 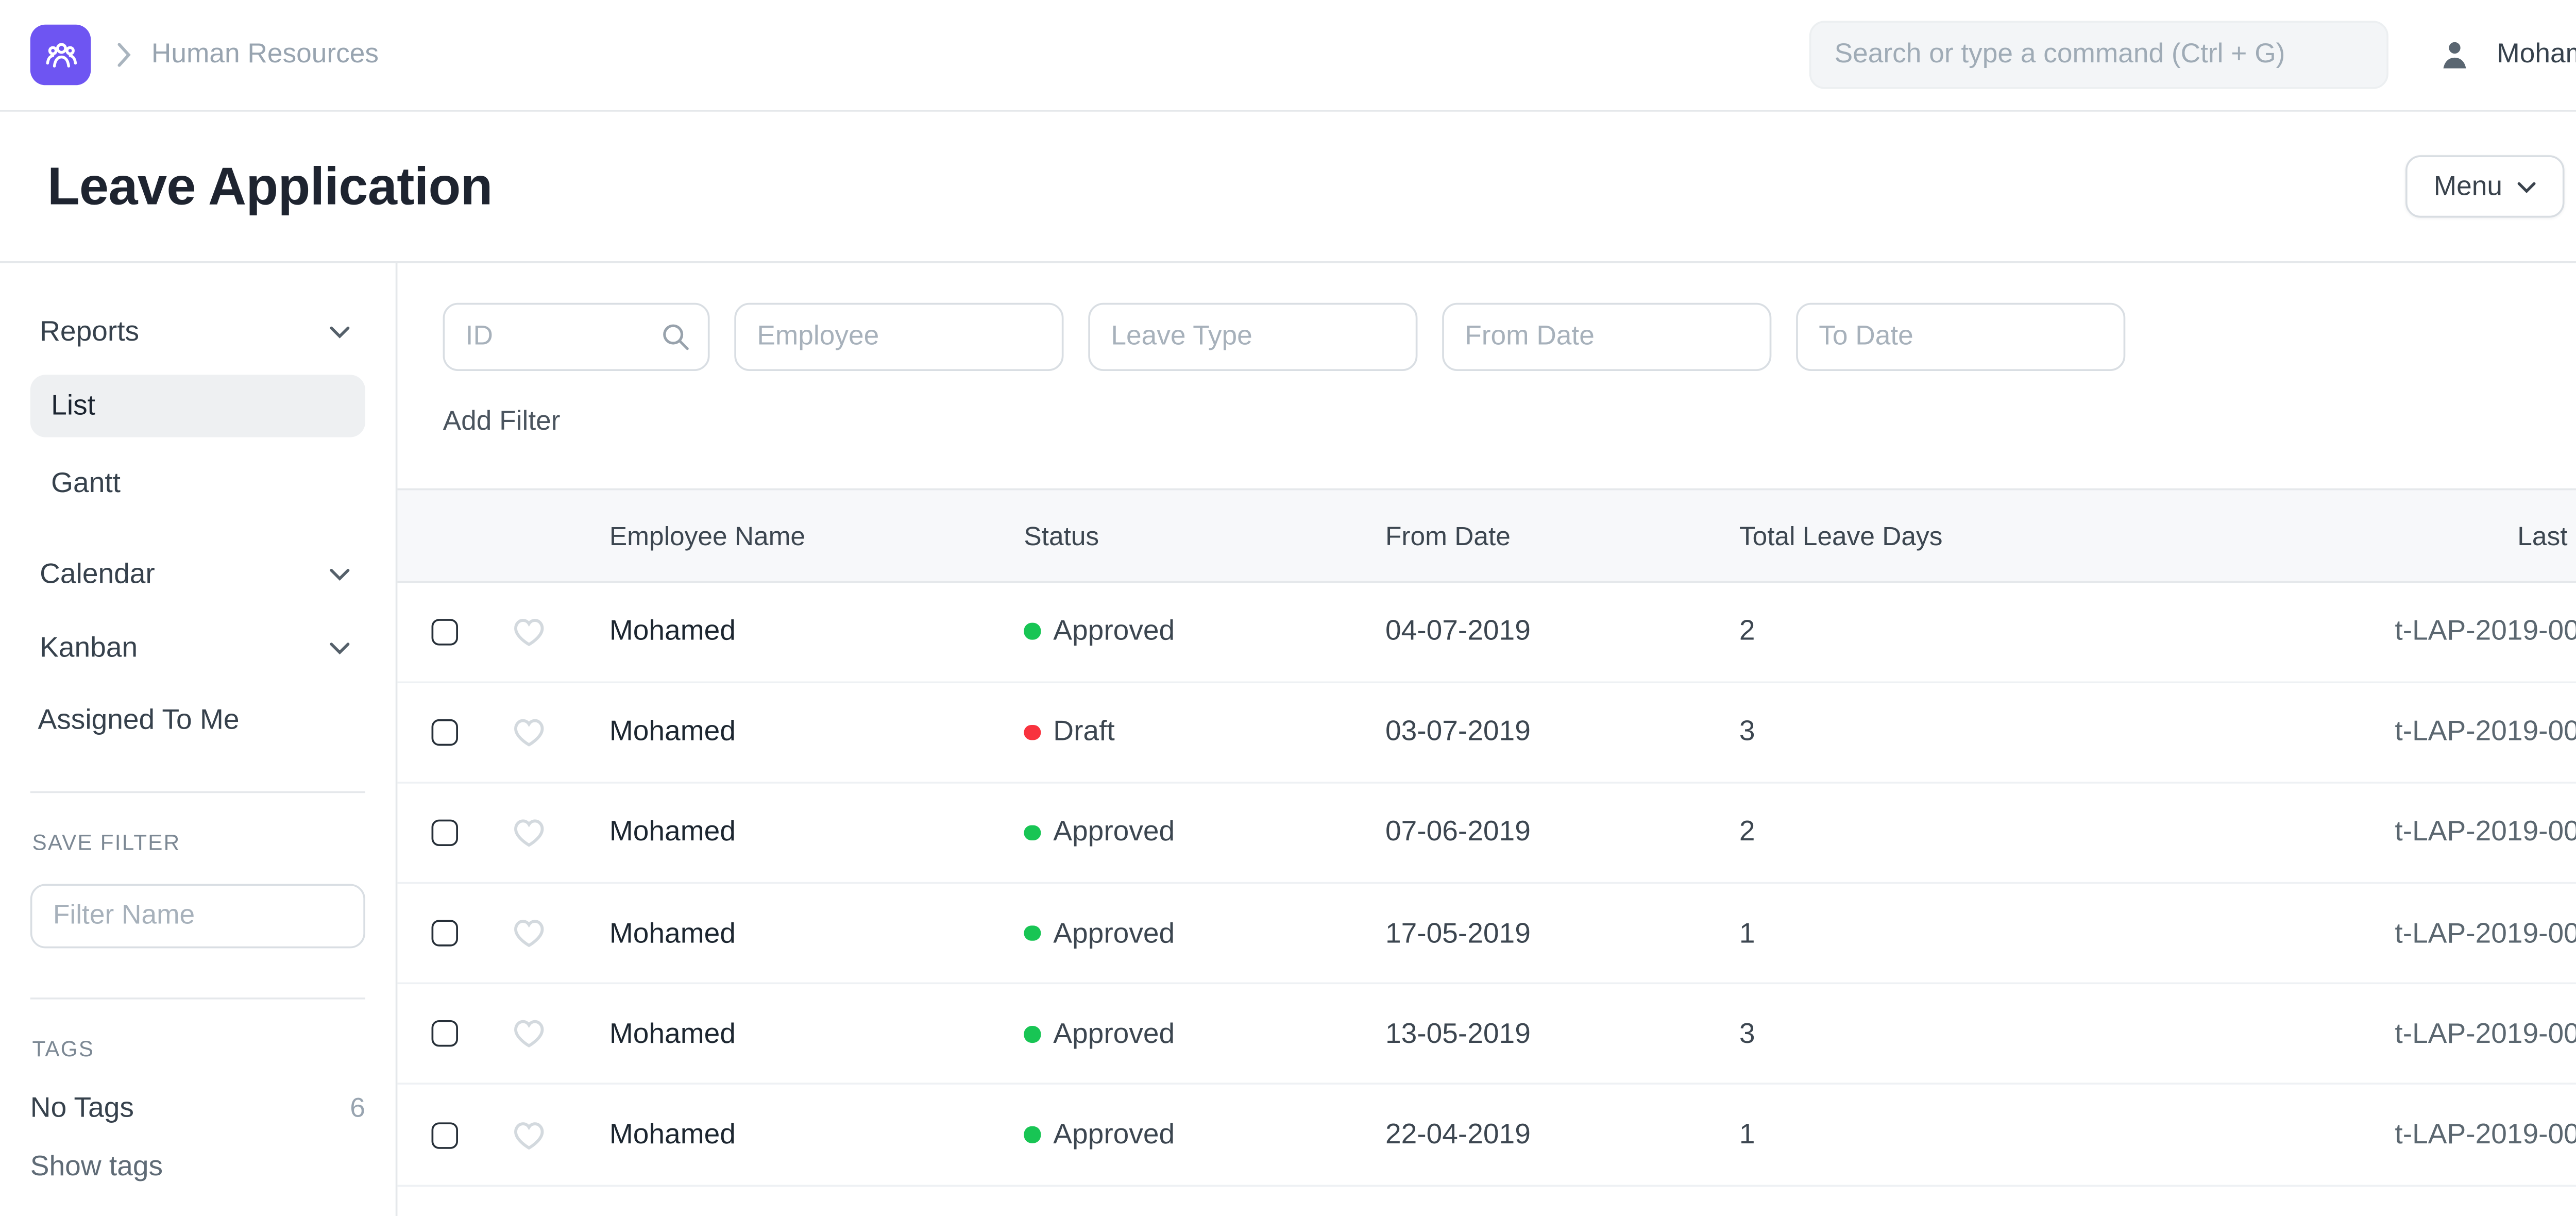 I want to click on menu-button-label: Menu, so click(x=2468, y=186).